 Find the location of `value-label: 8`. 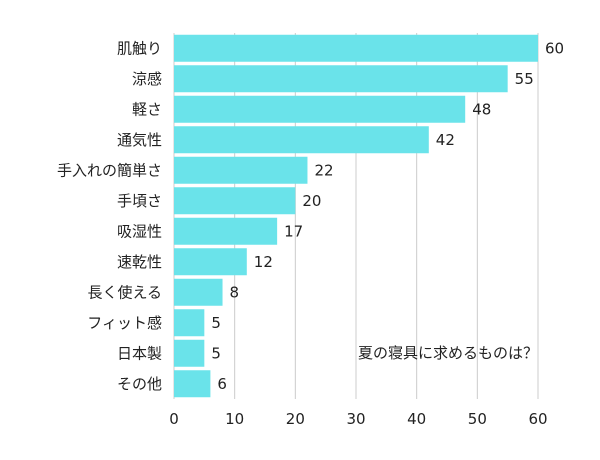

value-label: 8 is located at coordinates (235, 292).